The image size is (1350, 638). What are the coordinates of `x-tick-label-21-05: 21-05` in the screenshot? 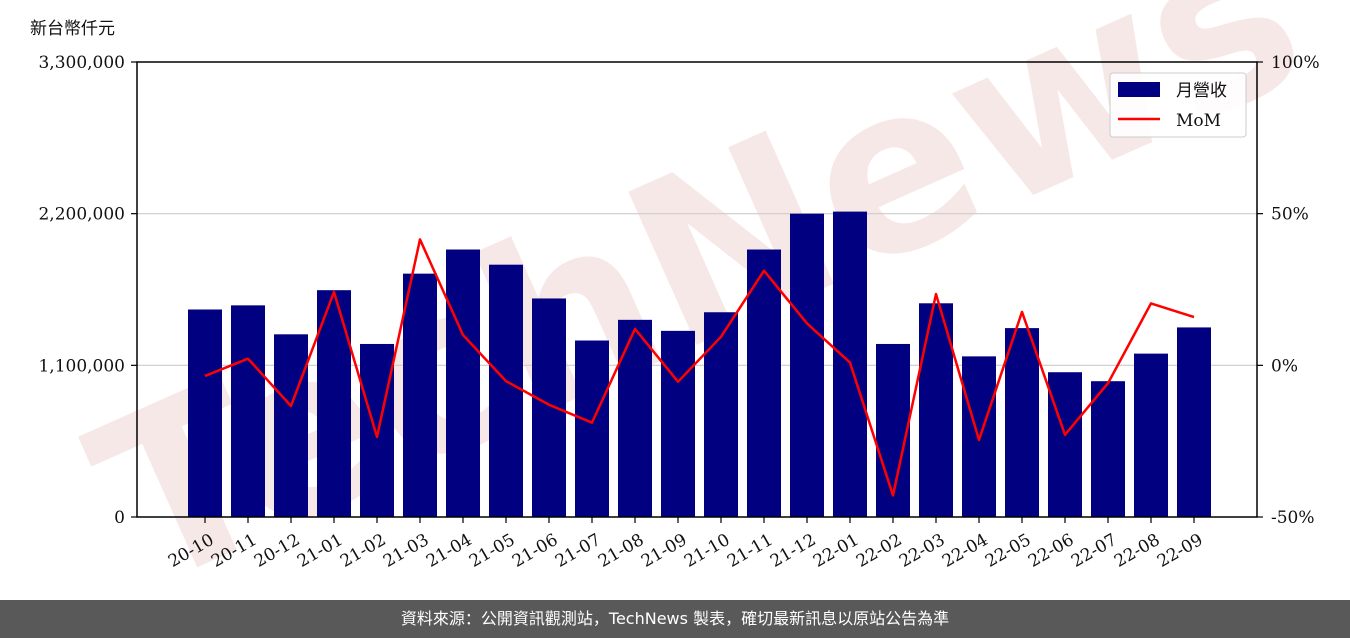 It's located at (492, 551).